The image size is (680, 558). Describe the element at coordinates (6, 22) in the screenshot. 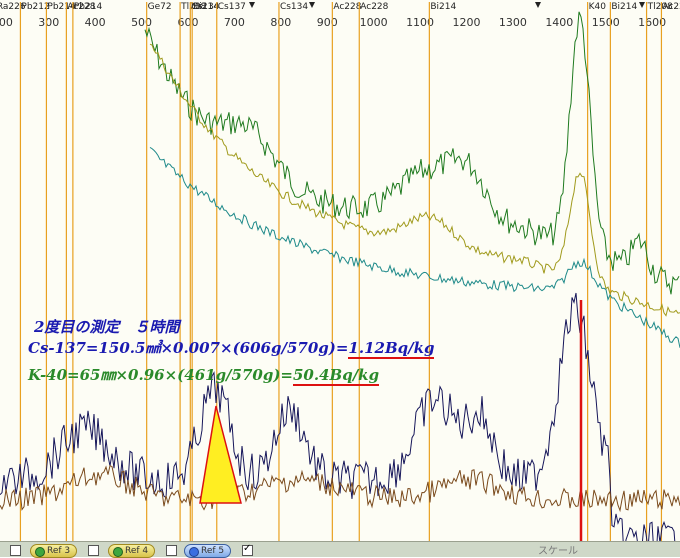

I see `axis-tick-label: 200` at that location.